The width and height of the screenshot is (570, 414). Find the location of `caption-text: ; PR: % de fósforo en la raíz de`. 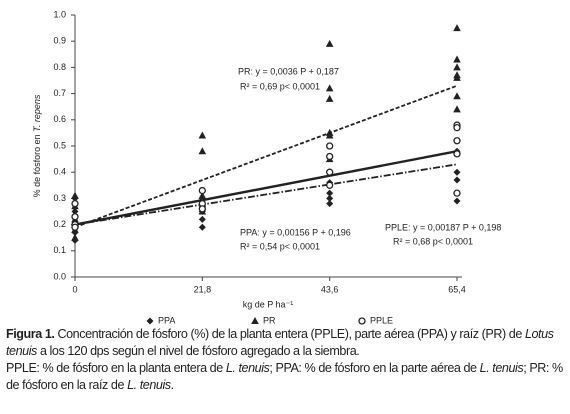

caption-text: ; PR: % de fósforo en la raíz de is located at coordinates (284, 376).